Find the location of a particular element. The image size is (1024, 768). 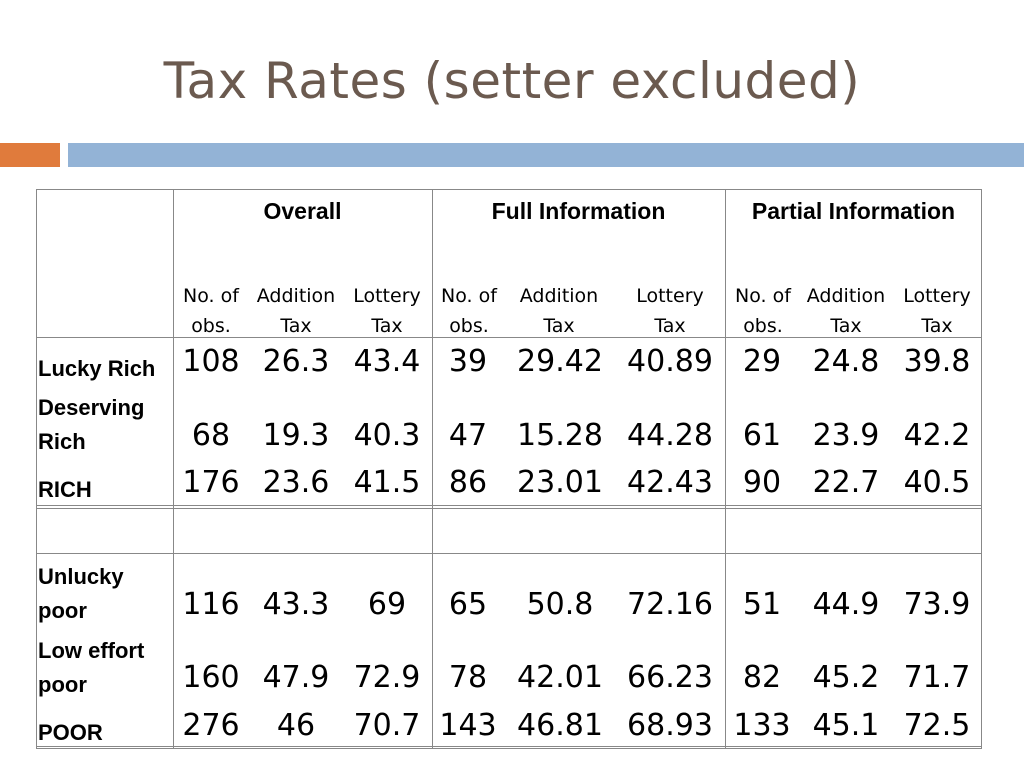

table-cell: 90 is located at coordinates (762, 482).